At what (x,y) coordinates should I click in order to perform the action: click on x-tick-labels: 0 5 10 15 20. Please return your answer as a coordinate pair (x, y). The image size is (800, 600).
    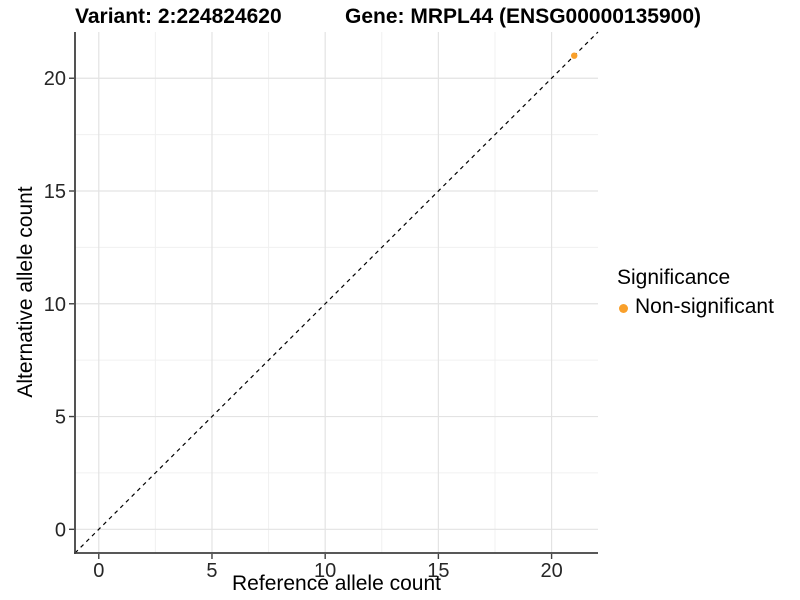
    Looking at the image, I should click on (328, 571).